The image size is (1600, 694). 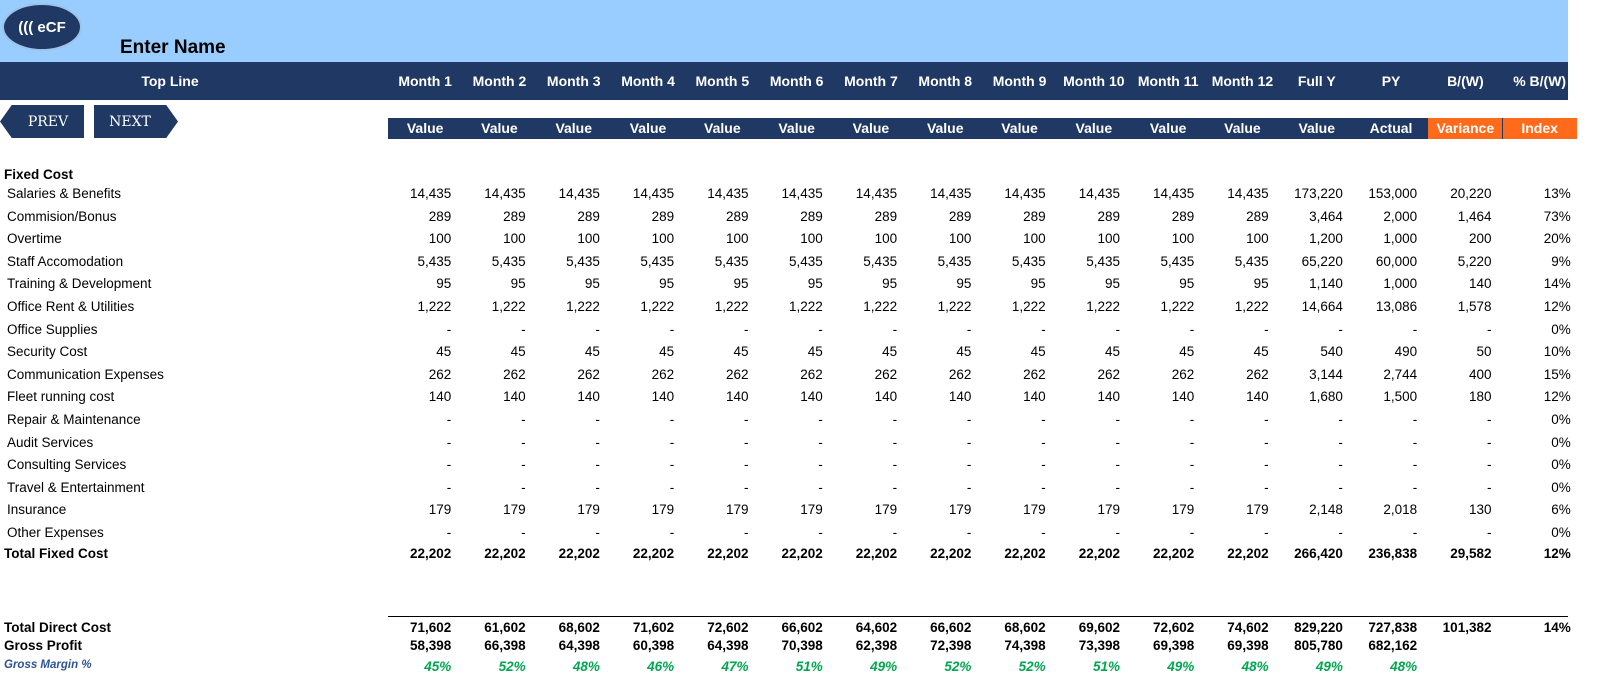 I want to click on cell-value: 62,398, so click(x=876, y=645).